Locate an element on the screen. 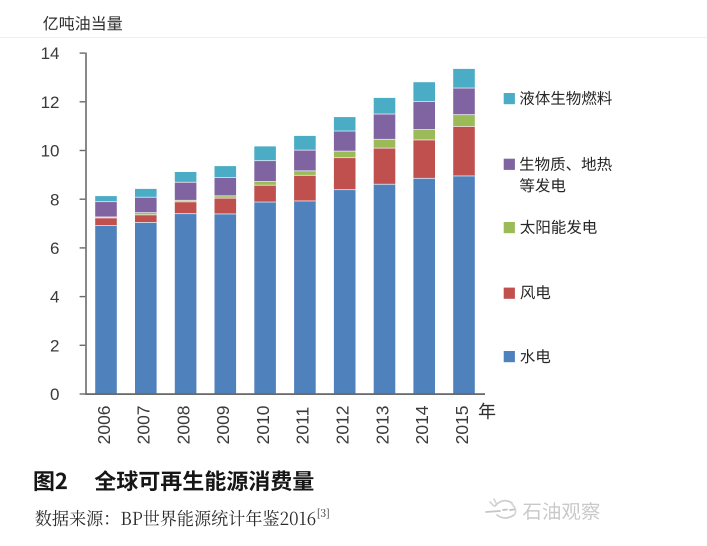 This screenshot has width=707, height=546. svg-text: 14 is located at coordinates (50, 53).